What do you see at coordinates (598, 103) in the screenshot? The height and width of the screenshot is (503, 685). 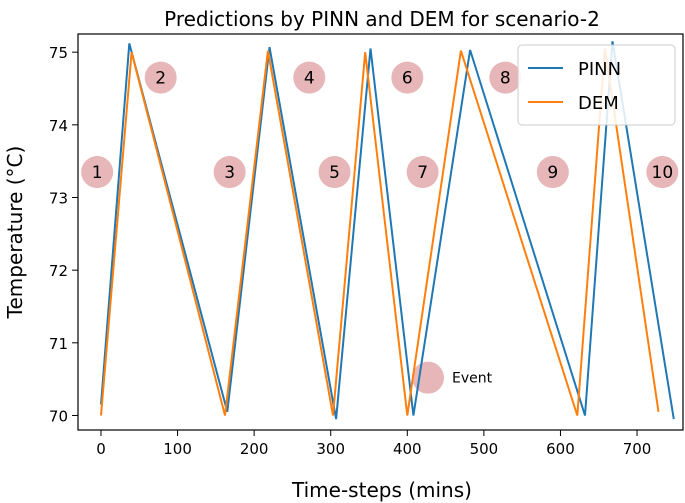 I see `legend-dem-label: DEM` at bounding box center [598, 103].